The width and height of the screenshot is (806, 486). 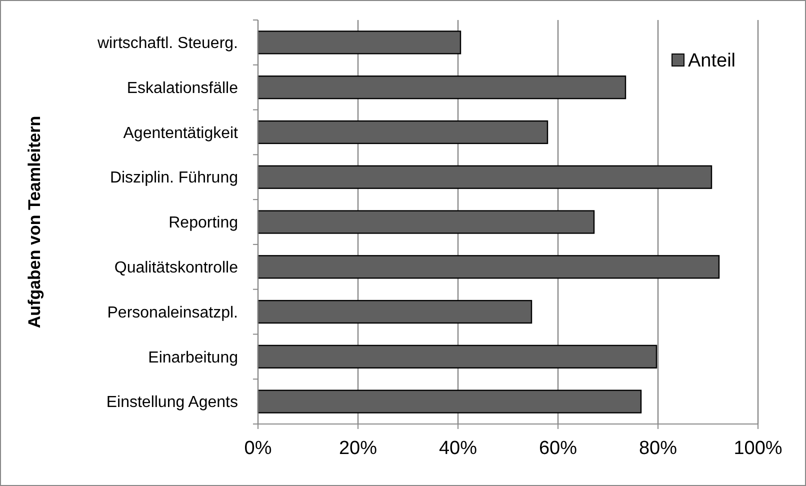 What do you see at coordinates (193, 357) in the screenshot?
I see `y-tick-label: Einarbeitung` at bounding box center [193, 357].